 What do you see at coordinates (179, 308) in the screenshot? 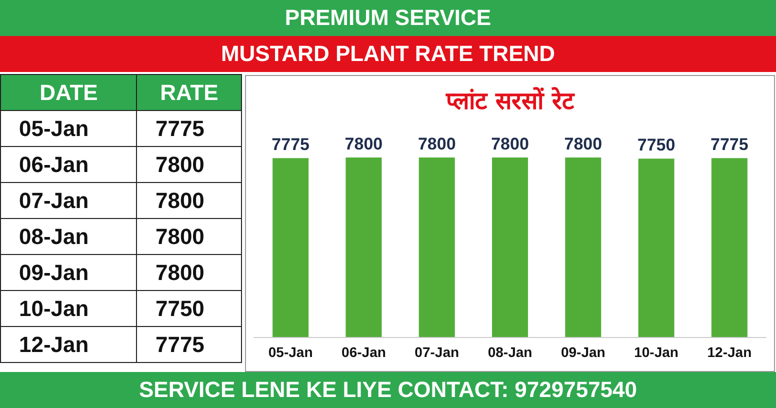
I see `text: 7750` at bounding box center [179, 308].